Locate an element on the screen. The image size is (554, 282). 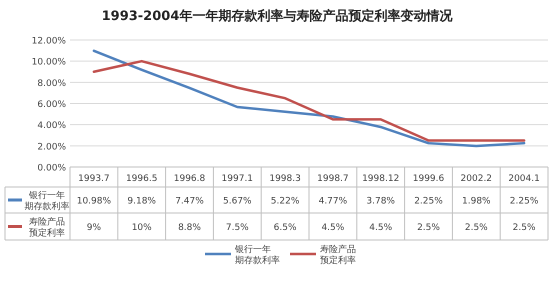
y-tick-label: 6.00% is located at coordinates (51, 105).